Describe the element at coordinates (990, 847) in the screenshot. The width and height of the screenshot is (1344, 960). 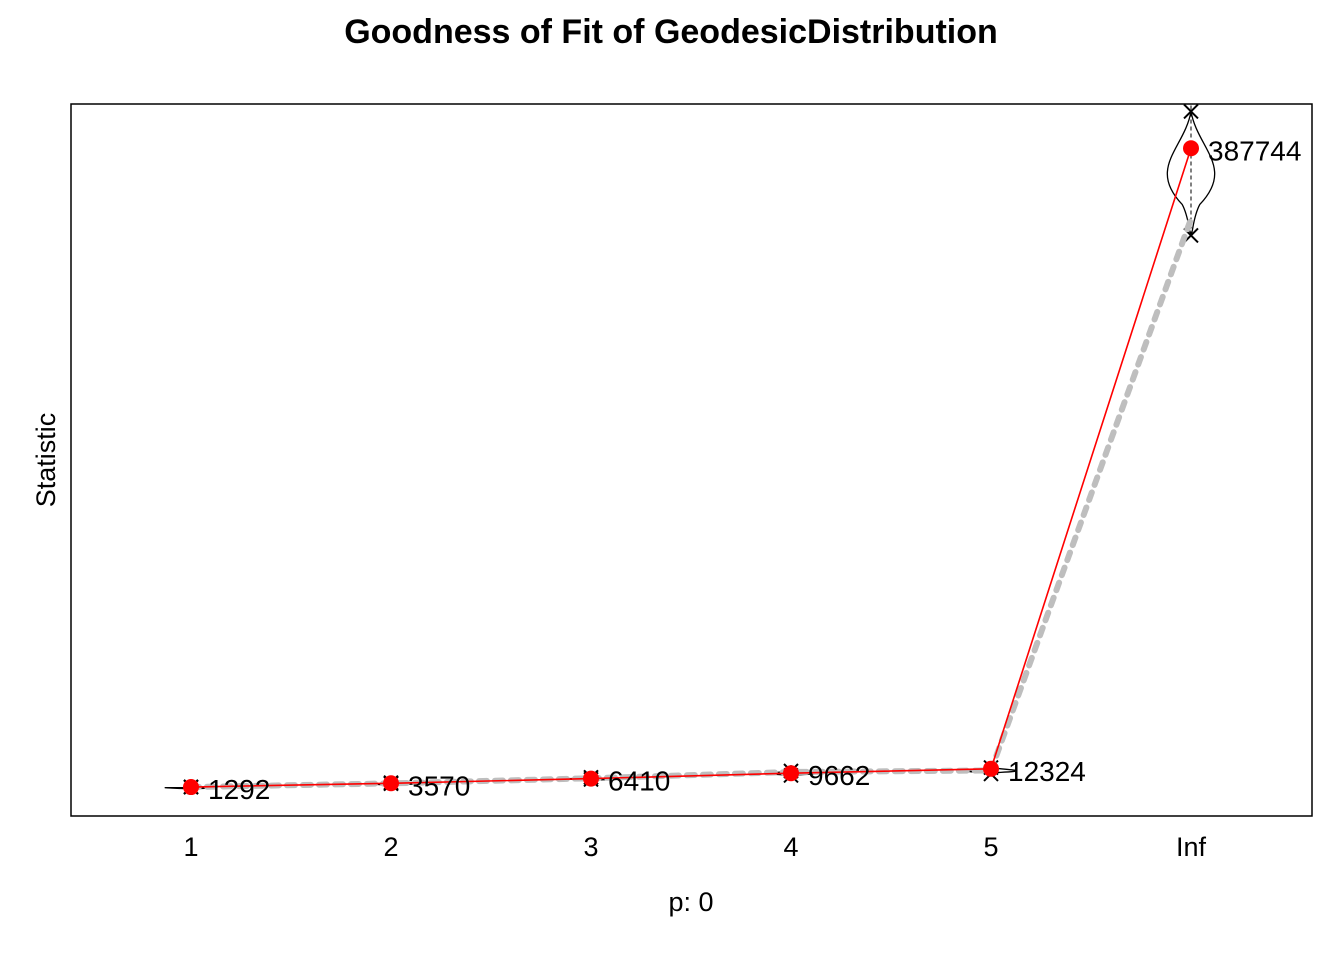
I see `x-tick-label-5: 5` at that location.